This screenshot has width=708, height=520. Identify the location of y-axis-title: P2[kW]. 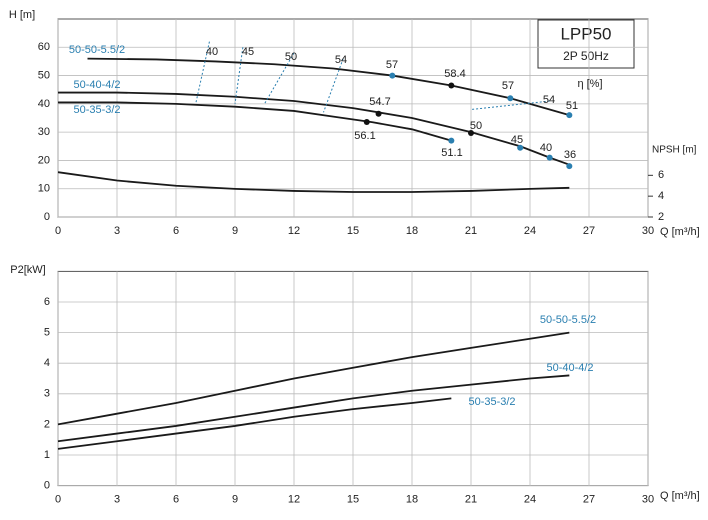
(27, 270).